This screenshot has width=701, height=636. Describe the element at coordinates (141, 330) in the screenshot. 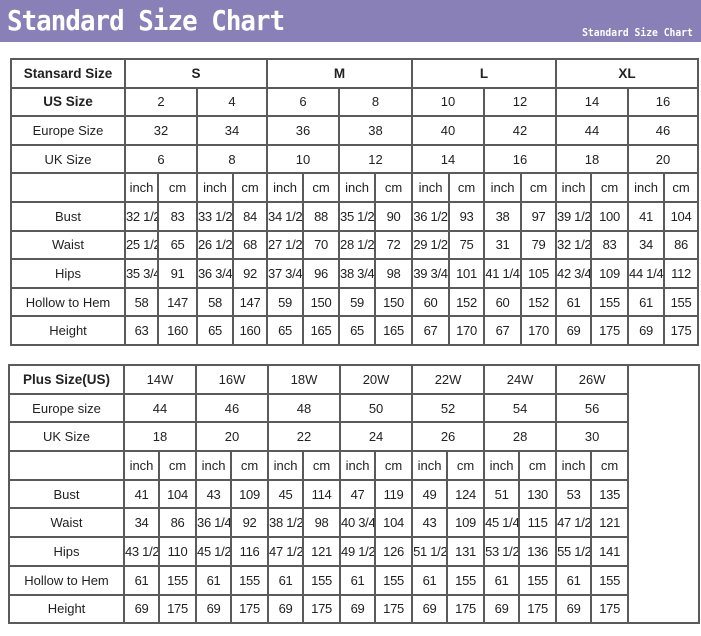

I see `measurement-value: 63` at that location.